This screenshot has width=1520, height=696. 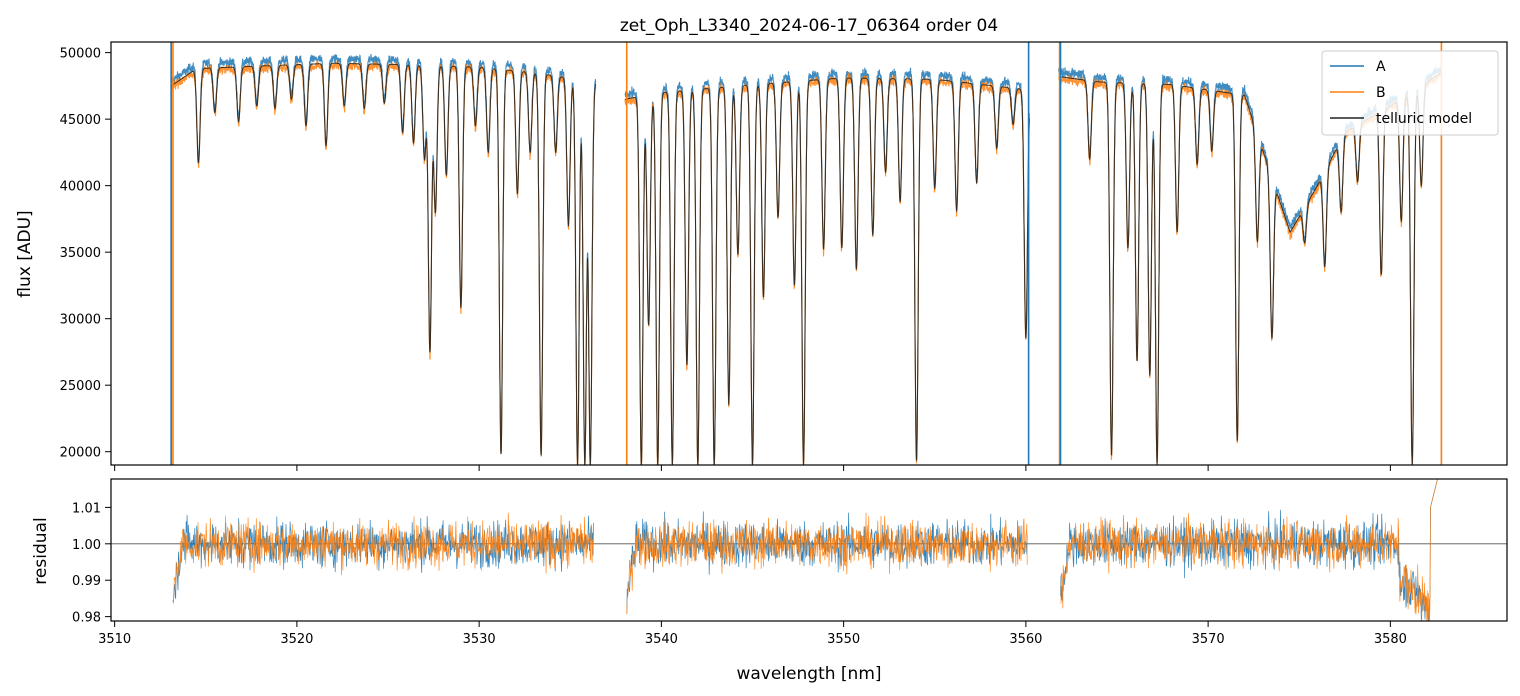 I want to click on legend-label-b: B, so click(x=1381, y=93).